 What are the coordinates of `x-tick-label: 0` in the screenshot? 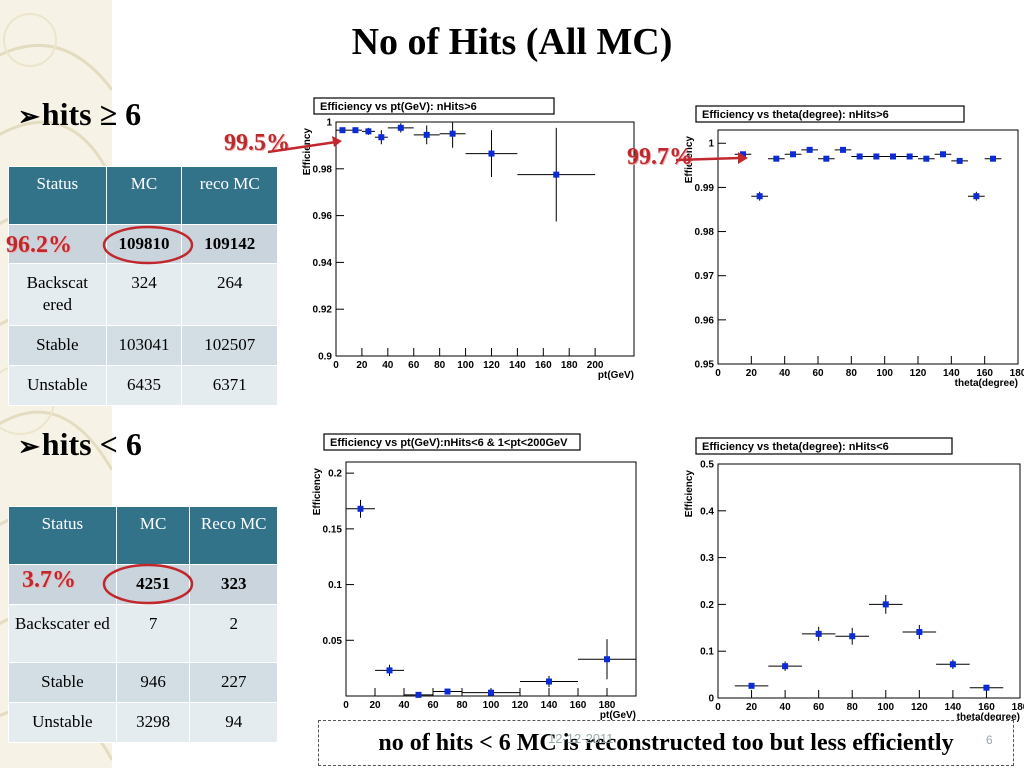 It's located at (718, 373).